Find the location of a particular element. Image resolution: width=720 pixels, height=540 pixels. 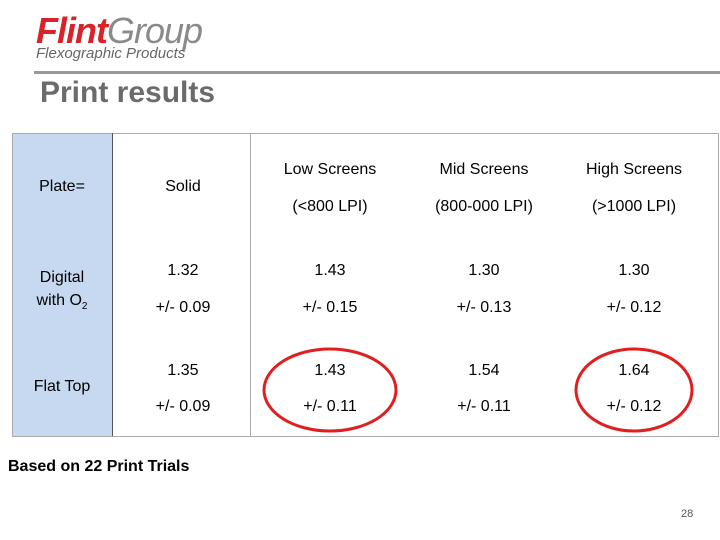

column-subheader: (<800 LPI) is located at coordinates (330, 206).